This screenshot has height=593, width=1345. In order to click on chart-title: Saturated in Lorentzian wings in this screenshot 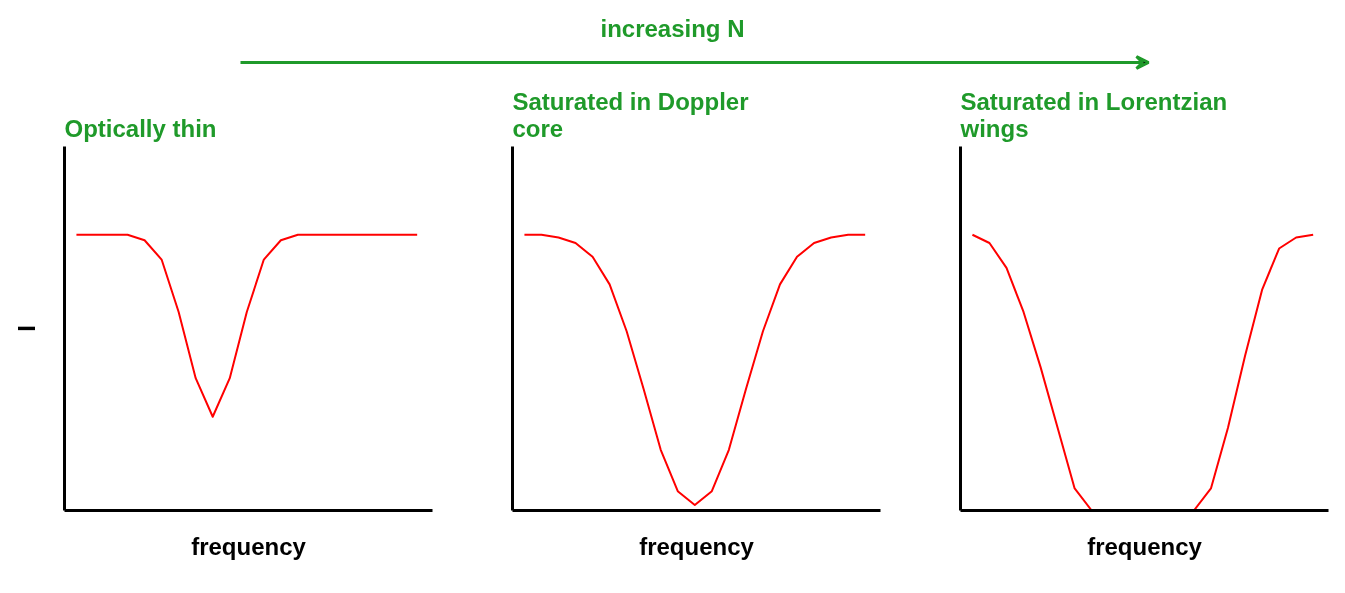, I will do `click(1093, 114)`.